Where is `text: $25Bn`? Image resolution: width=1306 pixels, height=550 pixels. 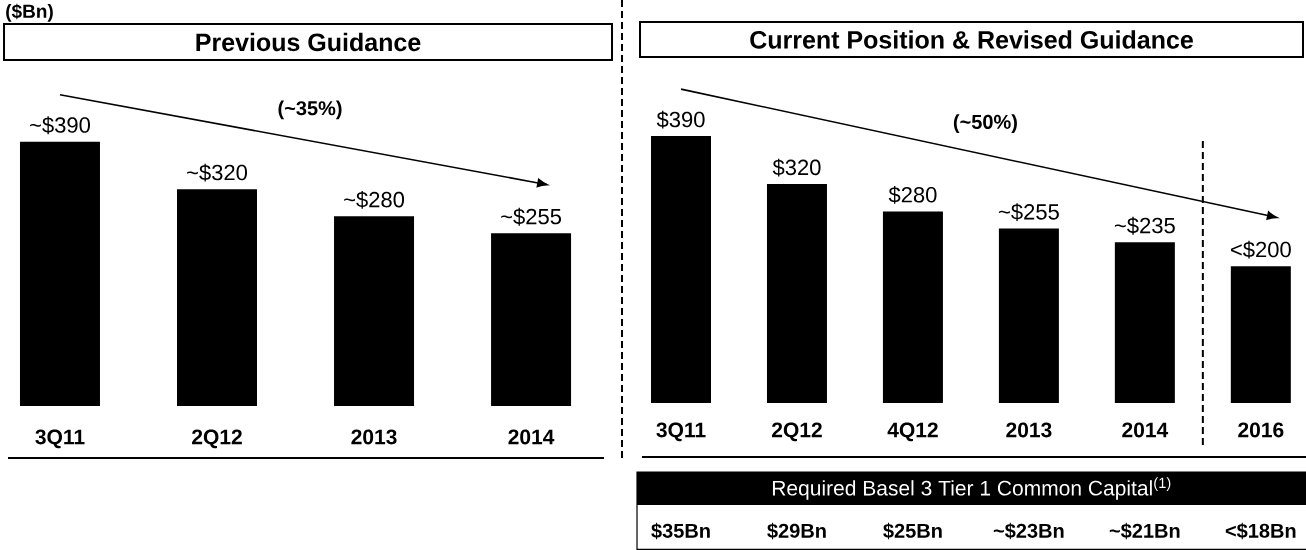 text: $25Bn is located at coordinates (912, 531).